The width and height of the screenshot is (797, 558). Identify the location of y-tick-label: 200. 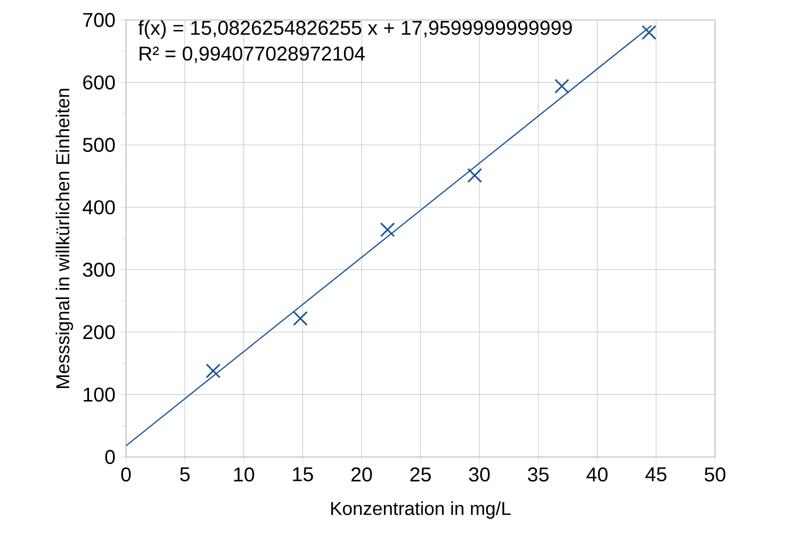
(99, 332).